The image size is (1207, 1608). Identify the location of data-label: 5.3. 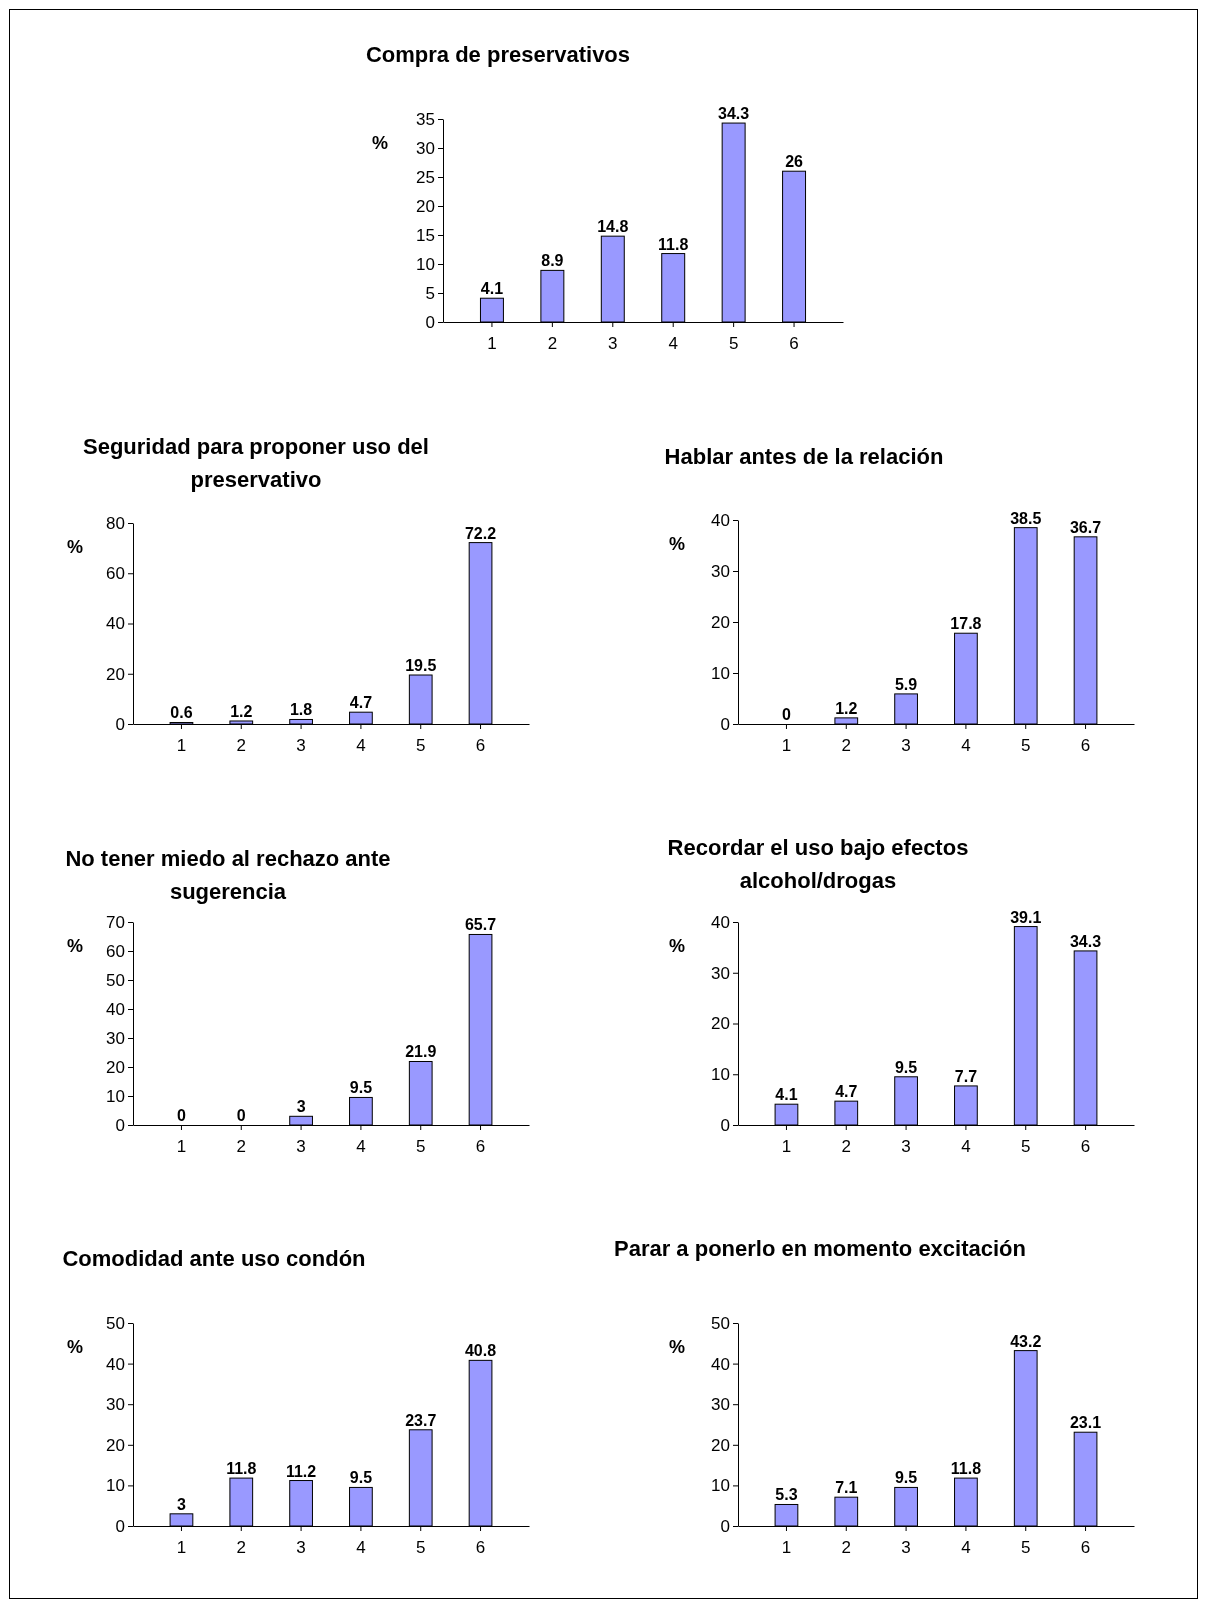
(786, 1495).